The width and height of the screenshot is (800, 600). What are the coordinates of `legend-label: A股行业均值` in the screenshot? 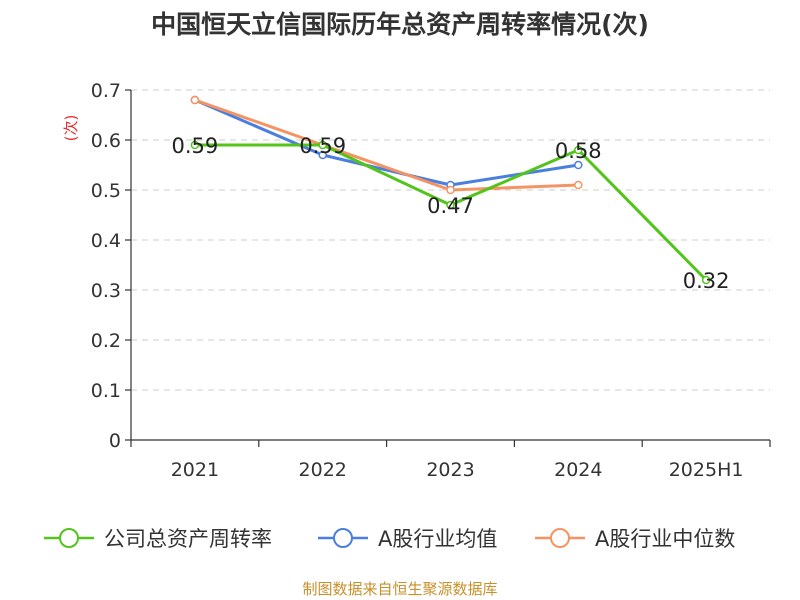 It's located at (437, 539).